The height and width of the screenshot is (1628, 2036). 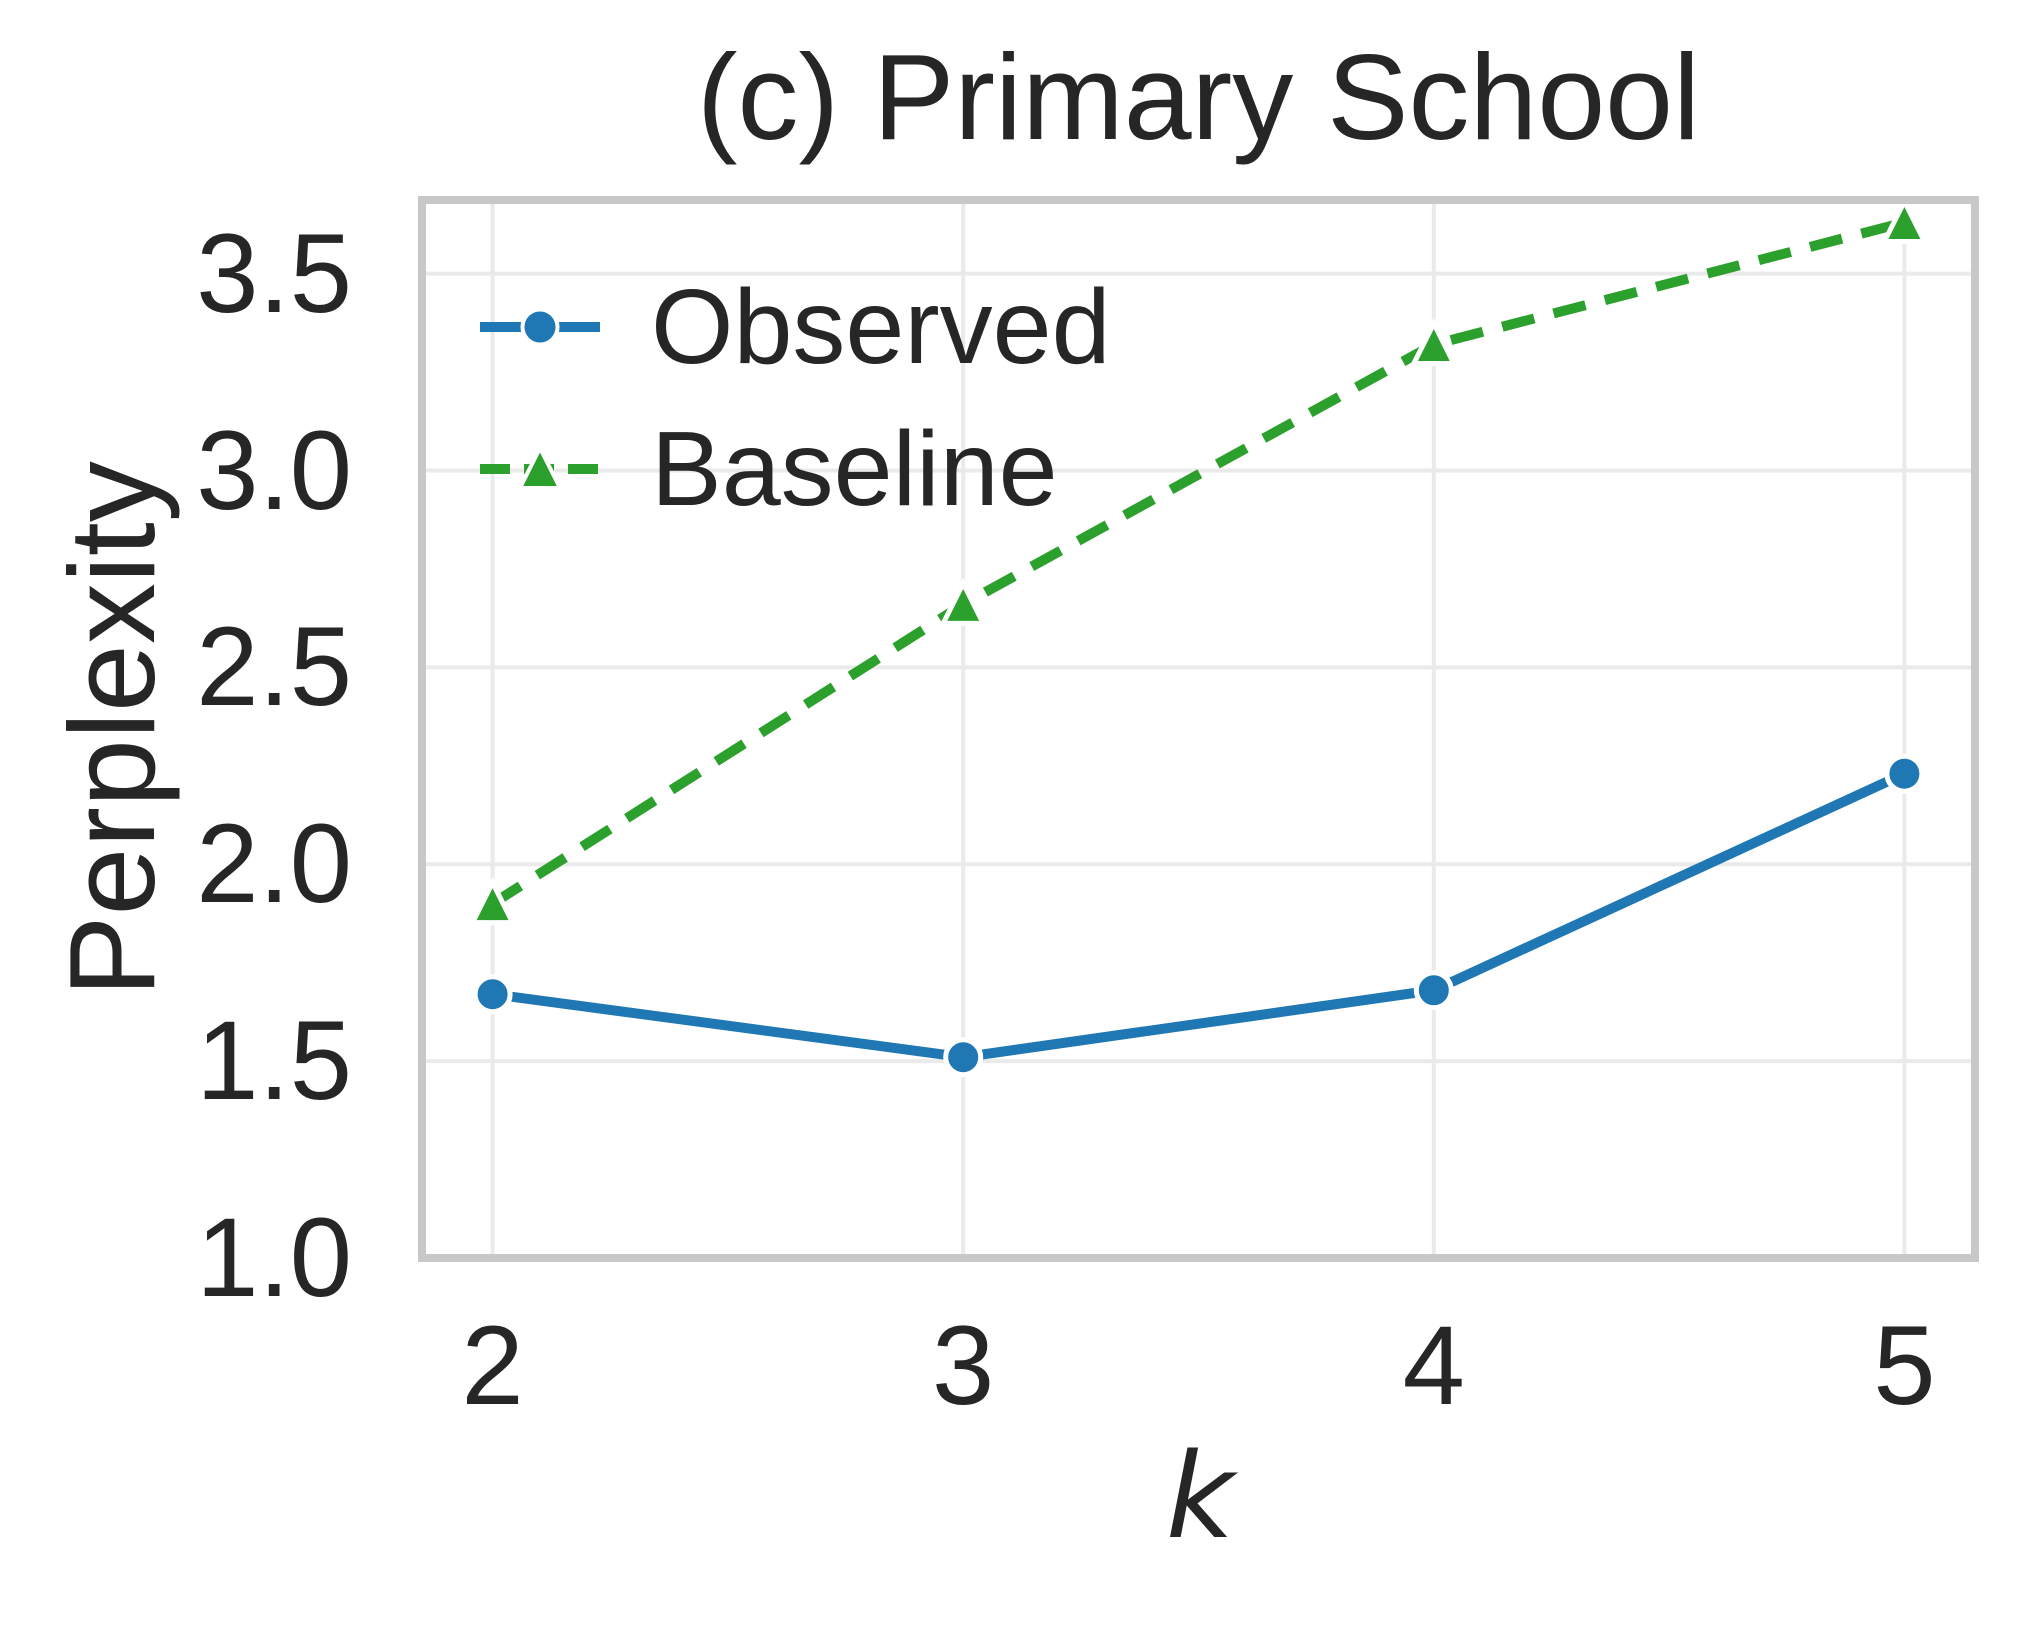 I want to click on legend-label-baseline: Baseline, so click(x=854, y=469).